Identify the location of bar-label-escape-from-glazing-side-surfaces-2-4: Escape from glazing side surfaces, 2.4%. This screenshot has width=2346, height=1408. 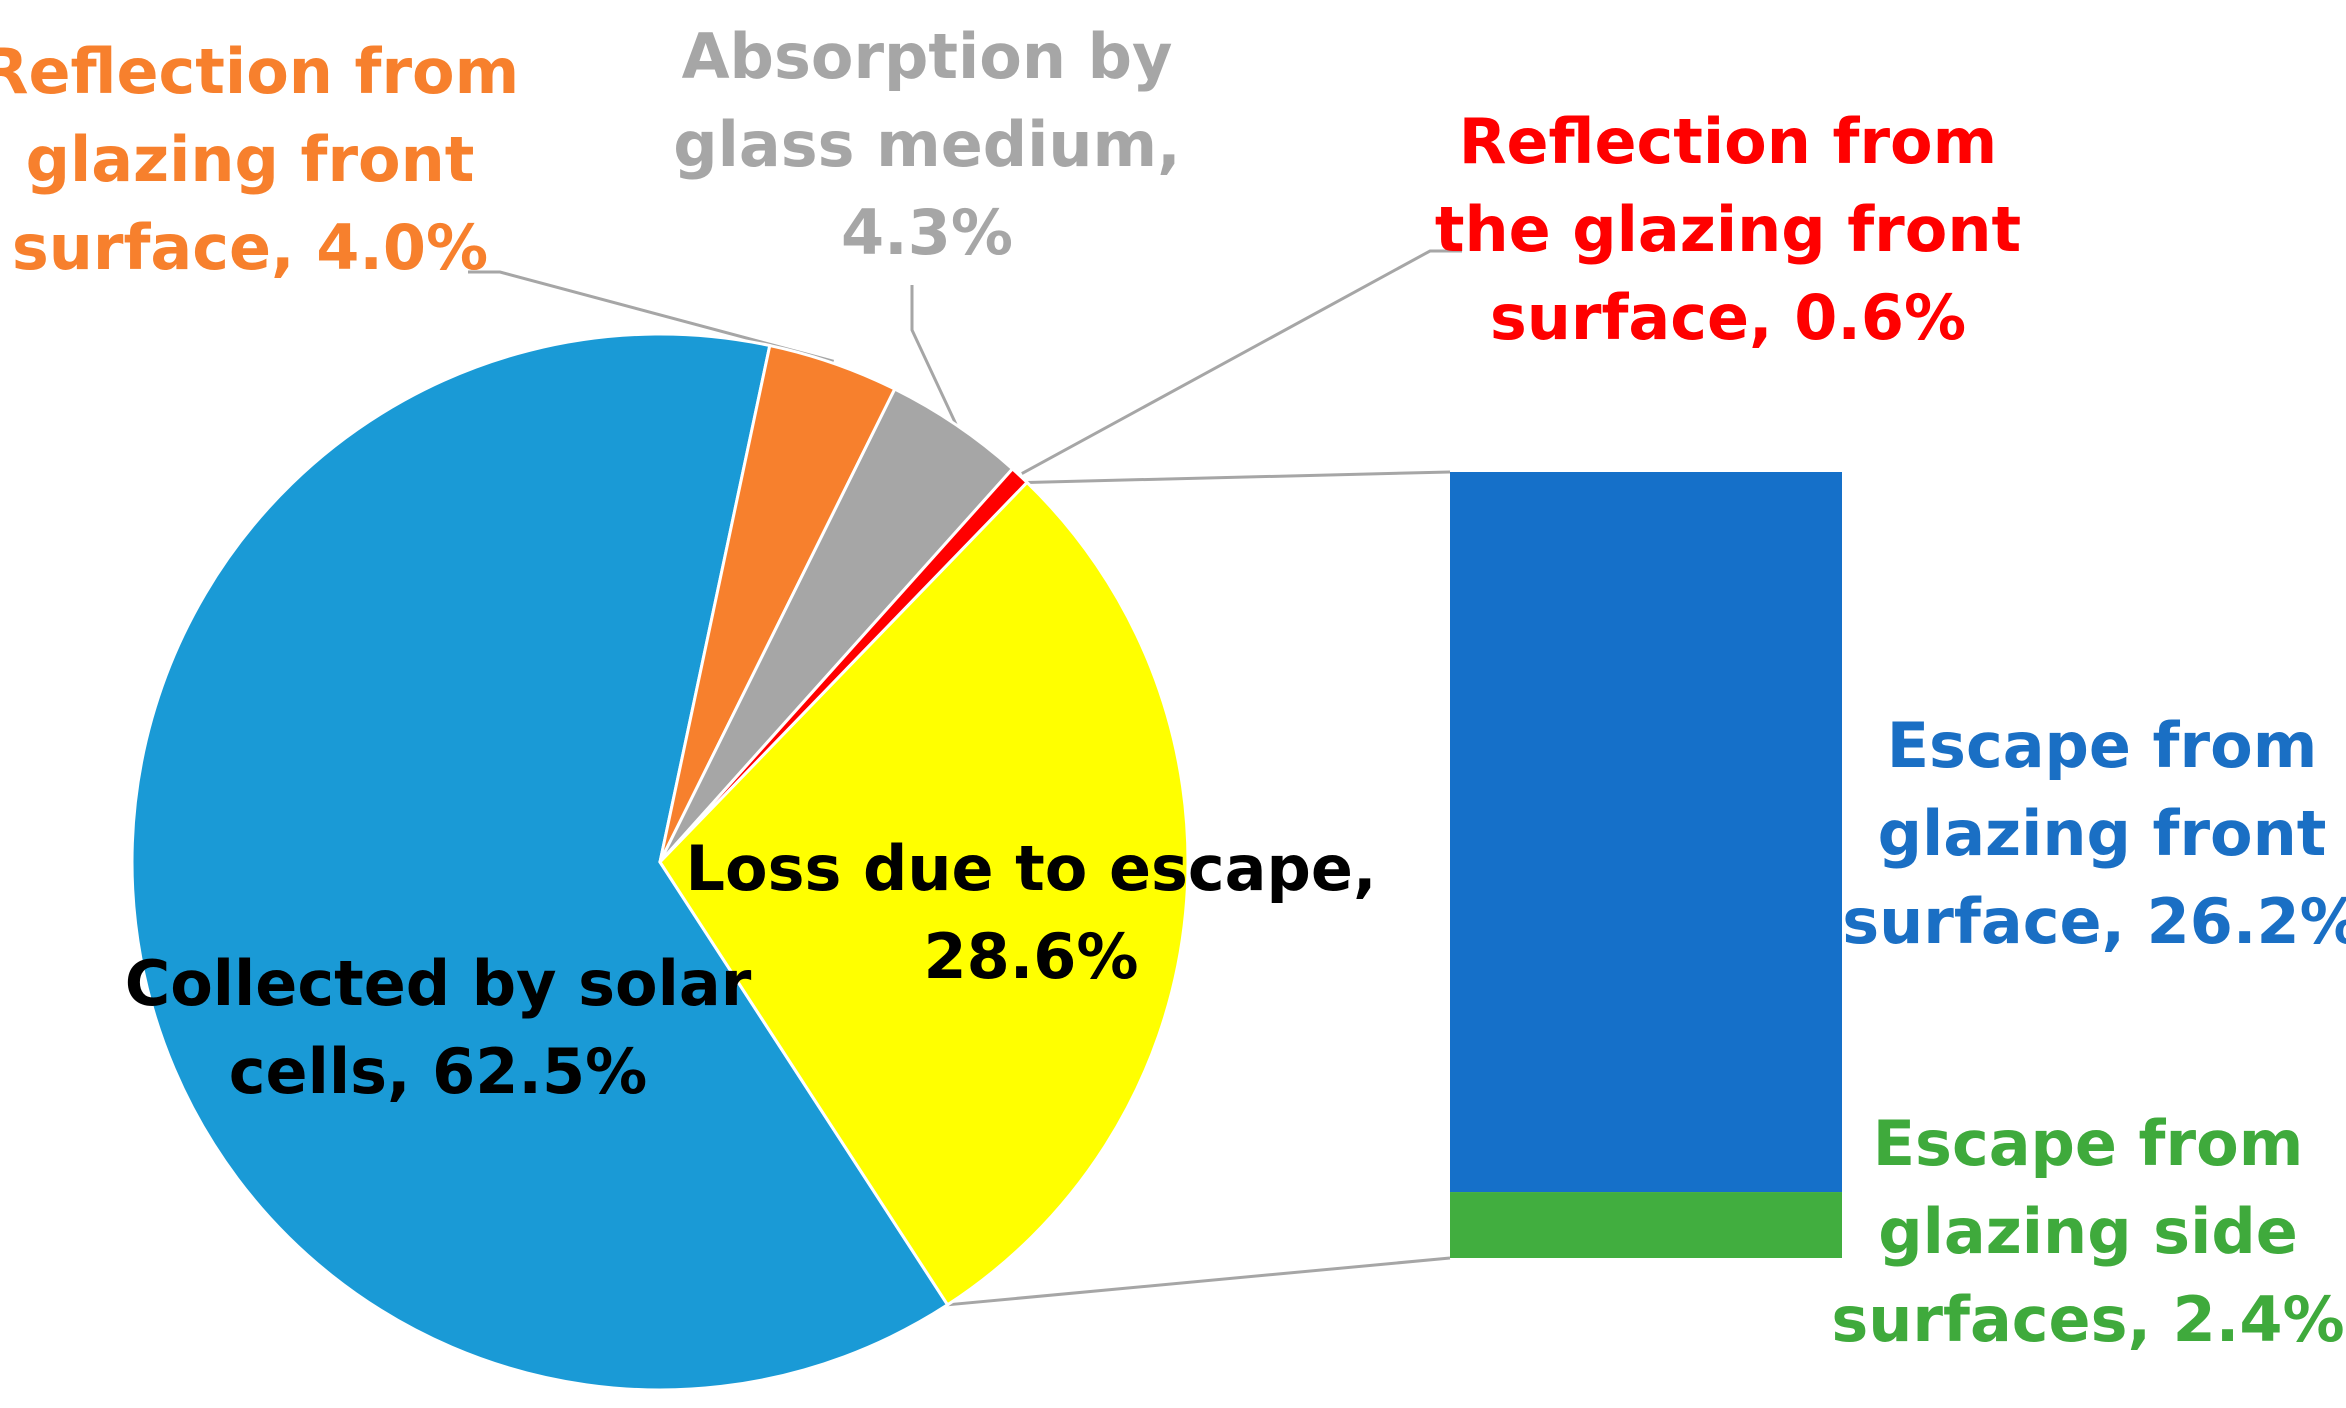
(2087, 1231).